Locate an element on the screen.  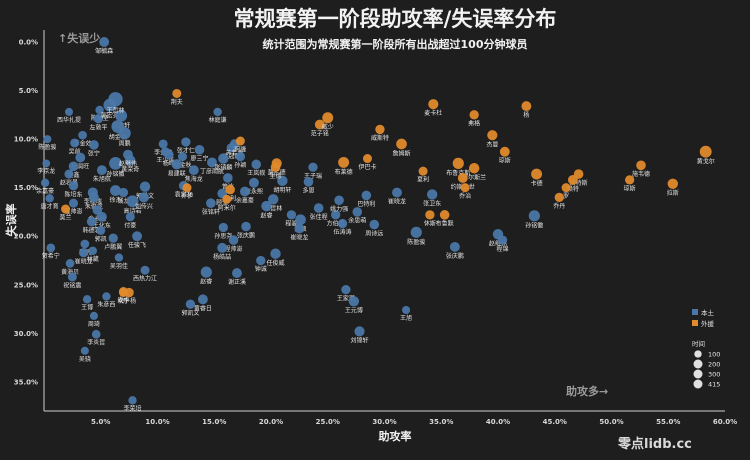
point-label: 袁堂文 is located at coordinates (184, 194).